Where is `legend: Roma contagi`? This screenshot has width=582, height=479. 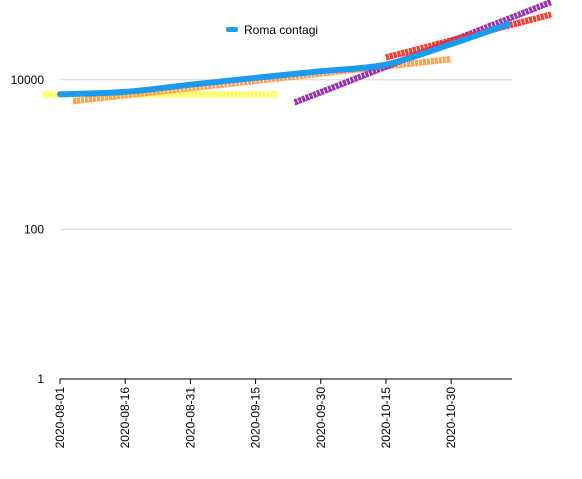 legend: Roma contagi is located at coordinates (272, 30).